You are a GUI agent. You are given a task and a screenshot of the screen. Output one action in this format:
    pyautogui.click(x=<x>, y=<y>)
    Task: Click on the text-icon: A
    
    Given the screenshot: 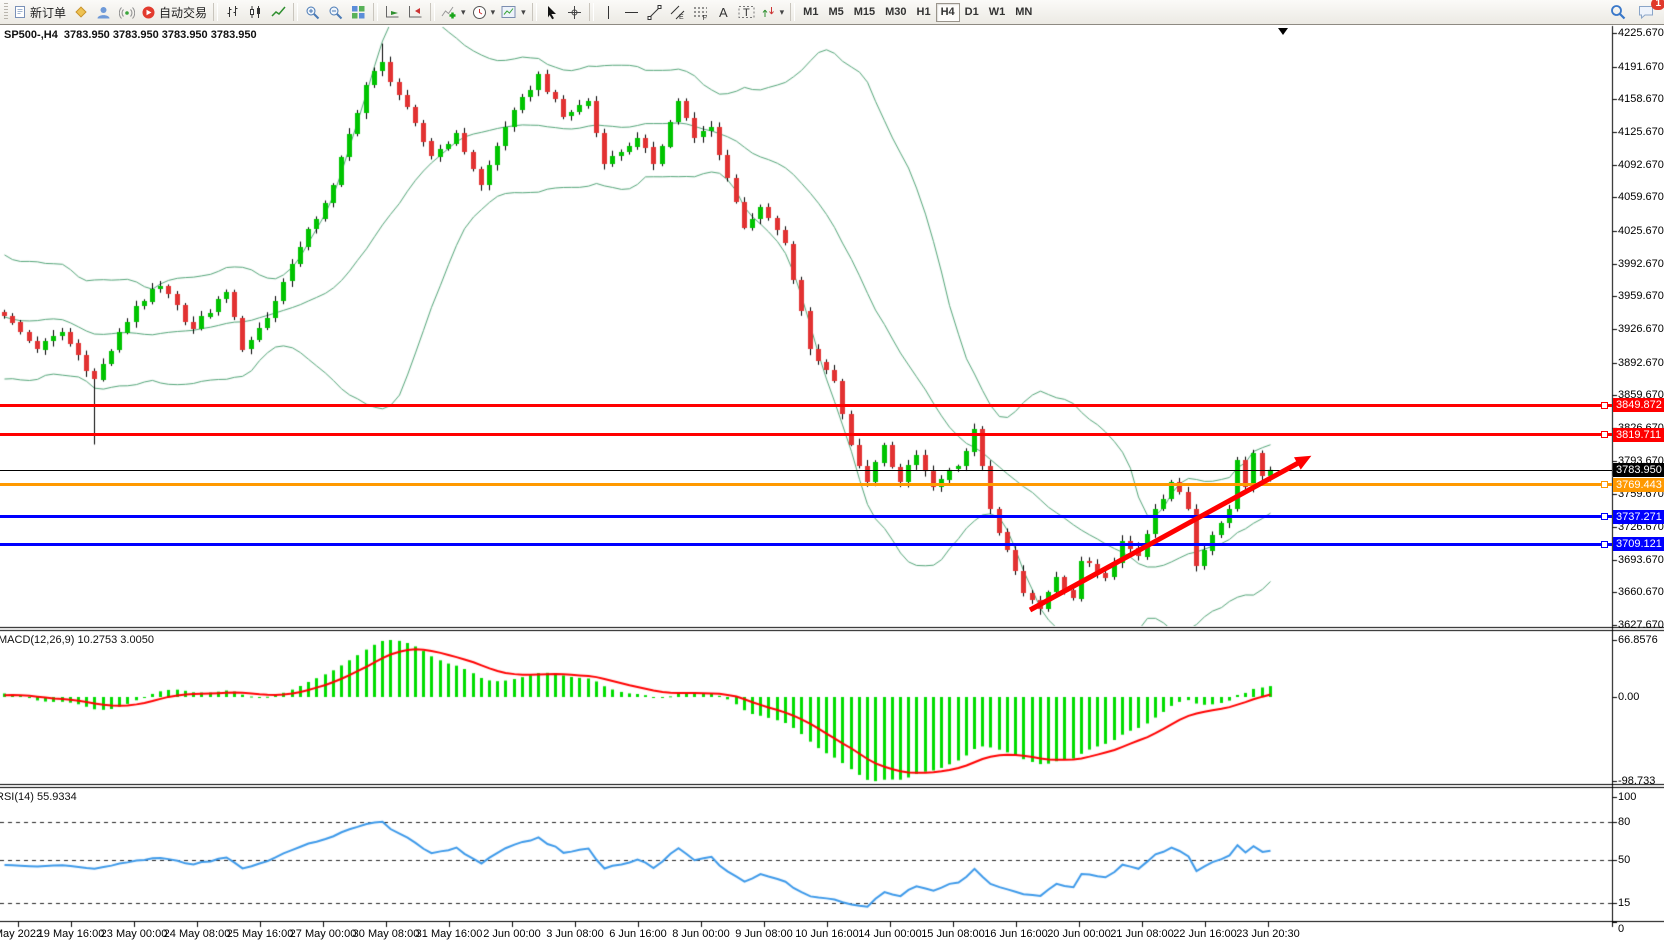 What is the action you would take?
    pyautogui.click(x=723, y=12)
    